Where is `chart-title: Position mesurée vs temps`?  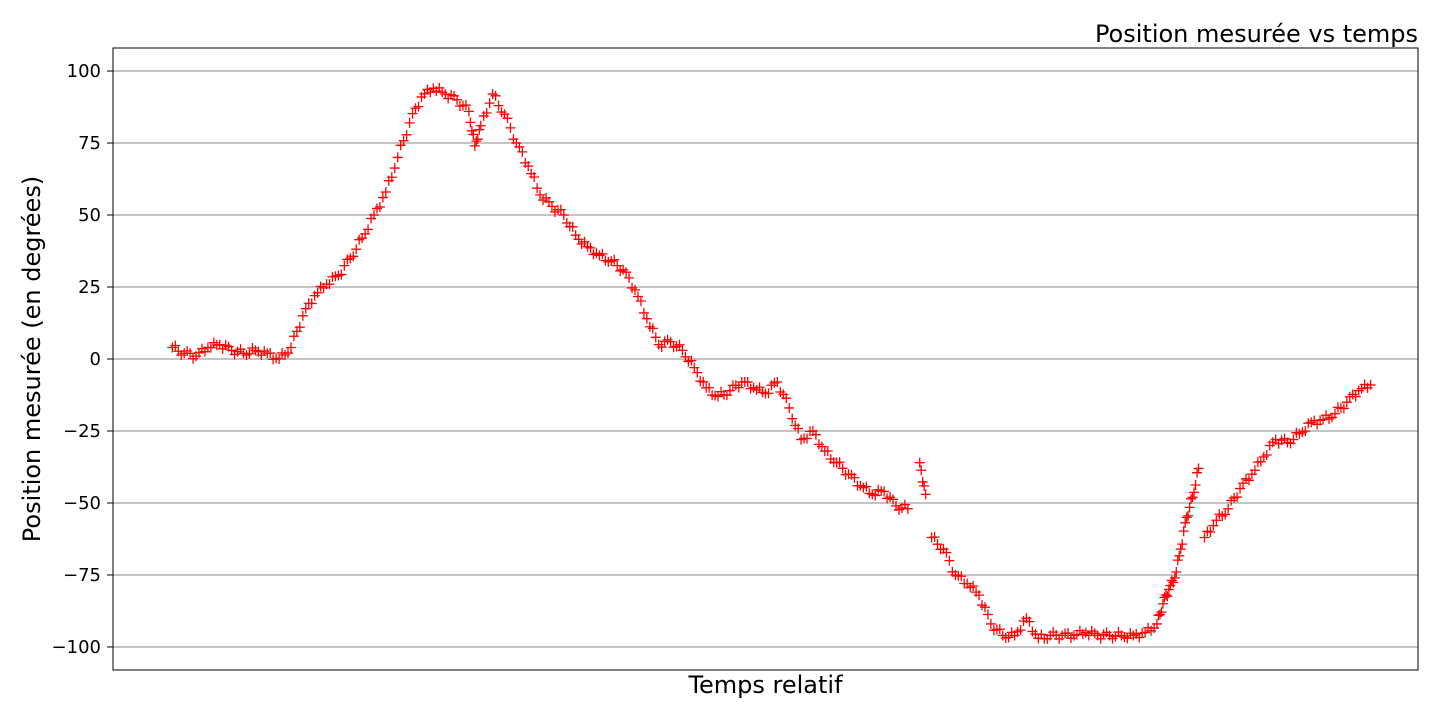
chart-title: Position mesurée vs temps is located at coordinates (1256, 34).